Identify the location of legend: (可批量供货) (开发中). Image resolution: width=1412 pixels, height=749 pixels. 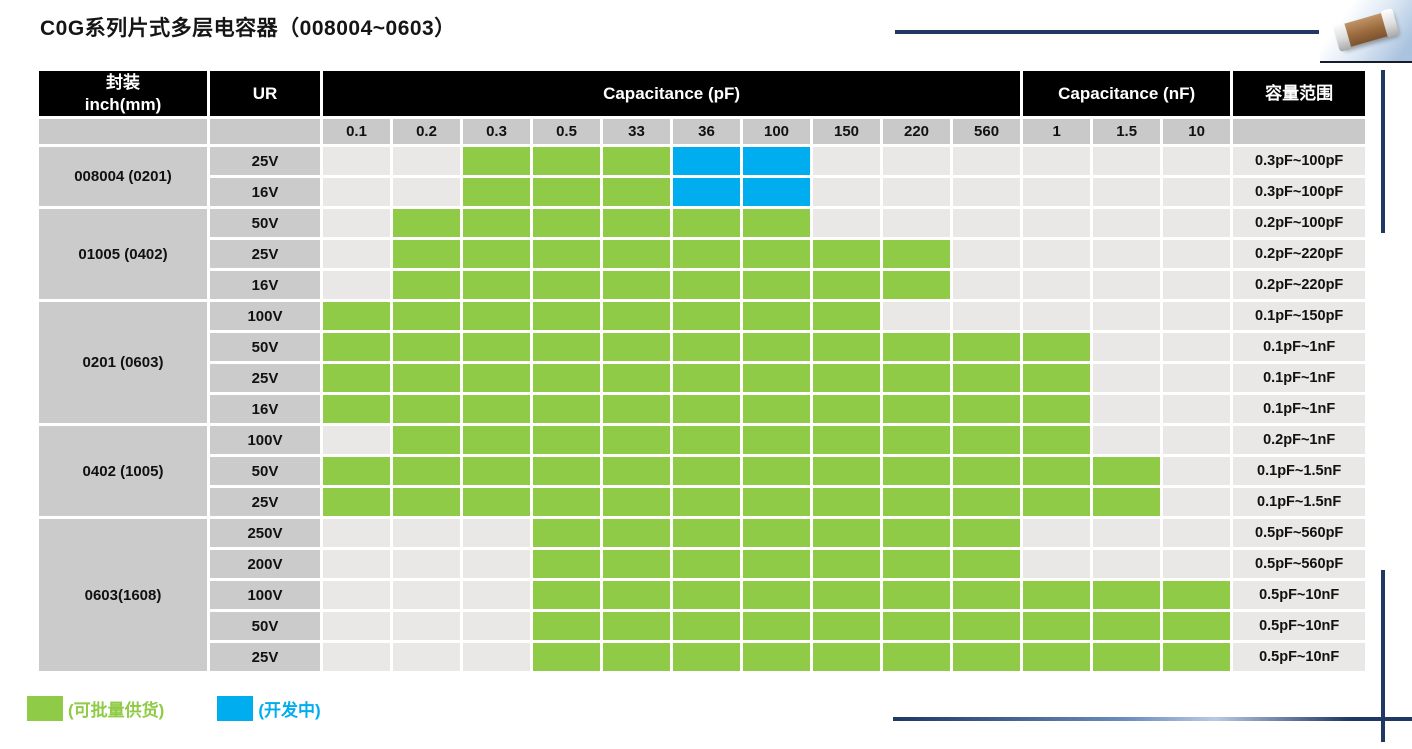
(174, 708).